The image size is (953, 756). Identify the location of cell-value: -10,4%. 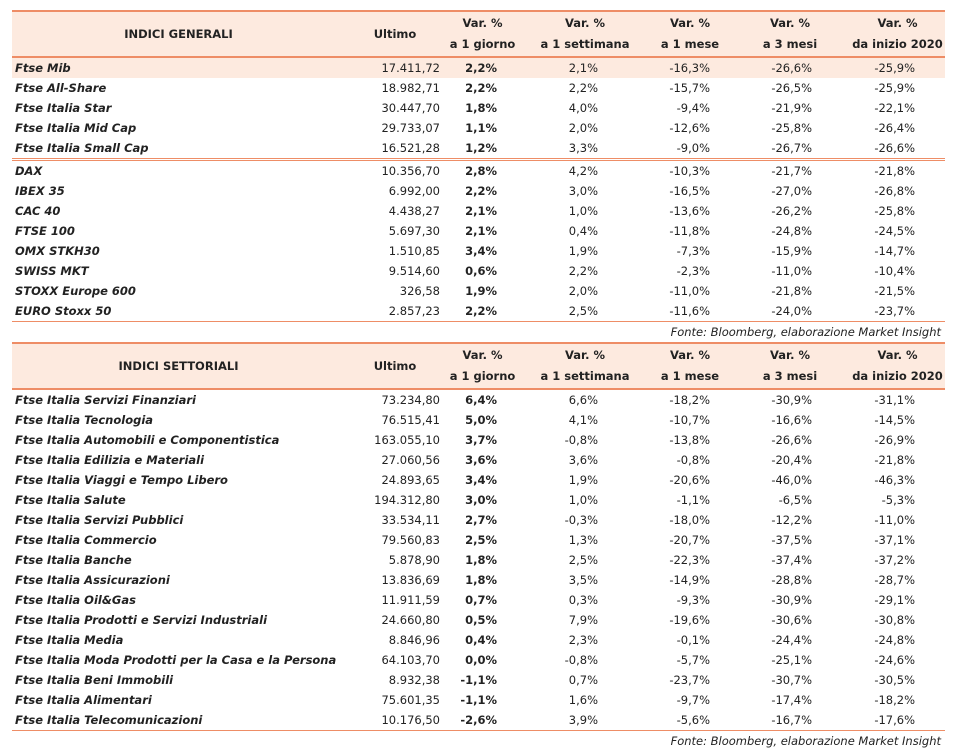
(894, 271).